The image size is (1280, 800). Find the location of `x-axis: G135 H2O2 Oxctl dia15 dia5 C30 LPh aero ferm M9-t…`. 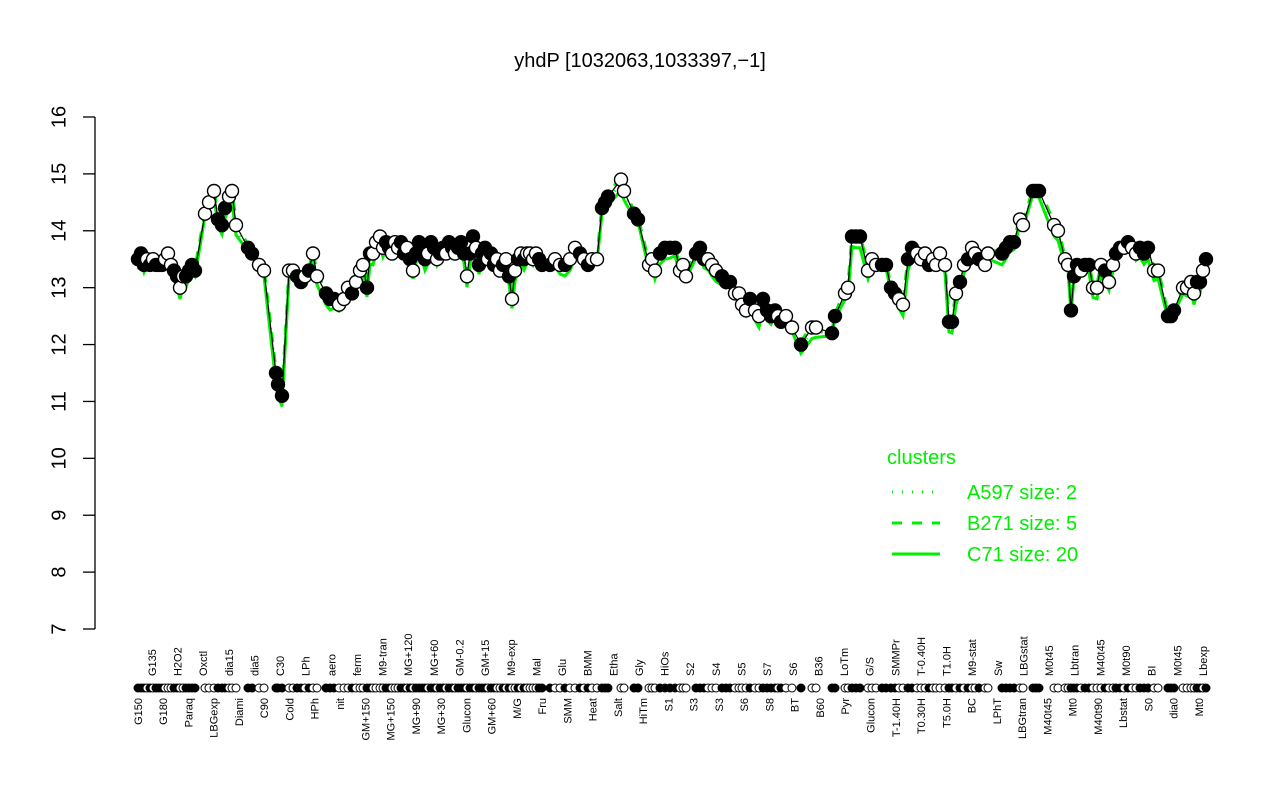

x-axis: G135 H2O2 Oxctl dia15 dia5 C30 LPh aero ferm M9-t… is located at coordinates (672, 687).